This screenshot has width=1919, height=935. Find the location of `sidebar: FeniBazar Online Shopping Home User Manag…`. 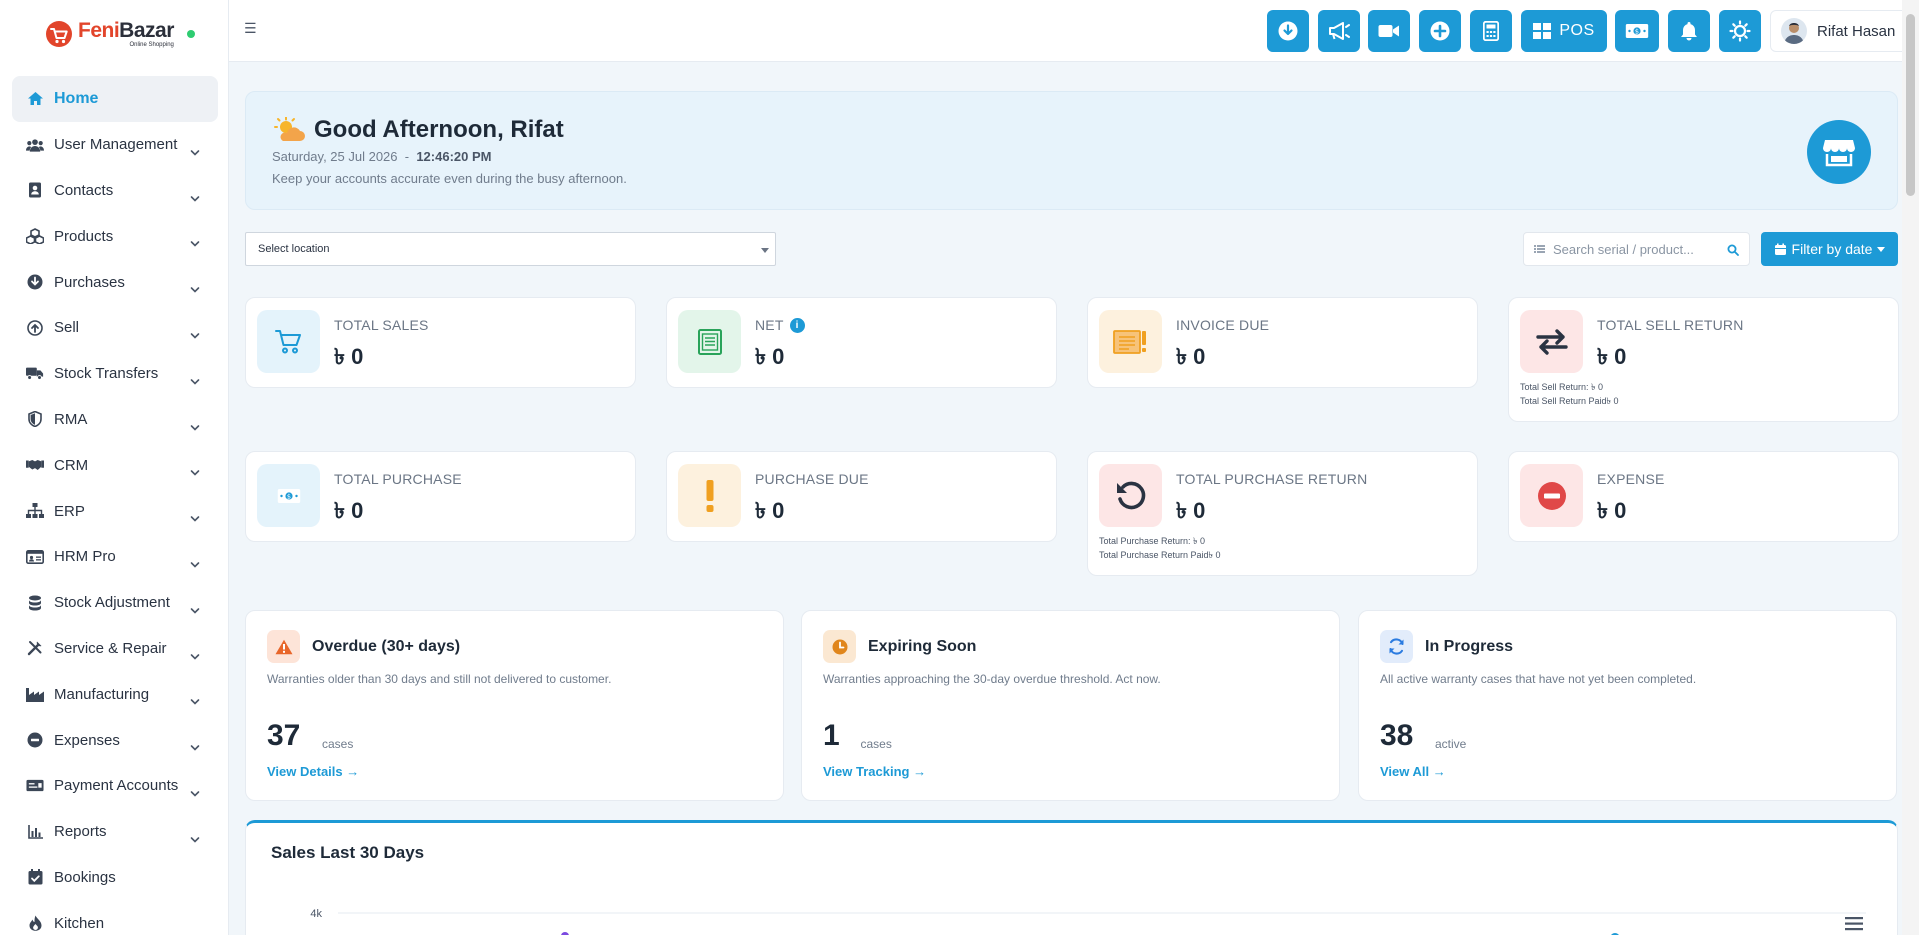

sidebar: FeniBazar Online Shopping Home User Manag… is located at coordinates (114, 467).